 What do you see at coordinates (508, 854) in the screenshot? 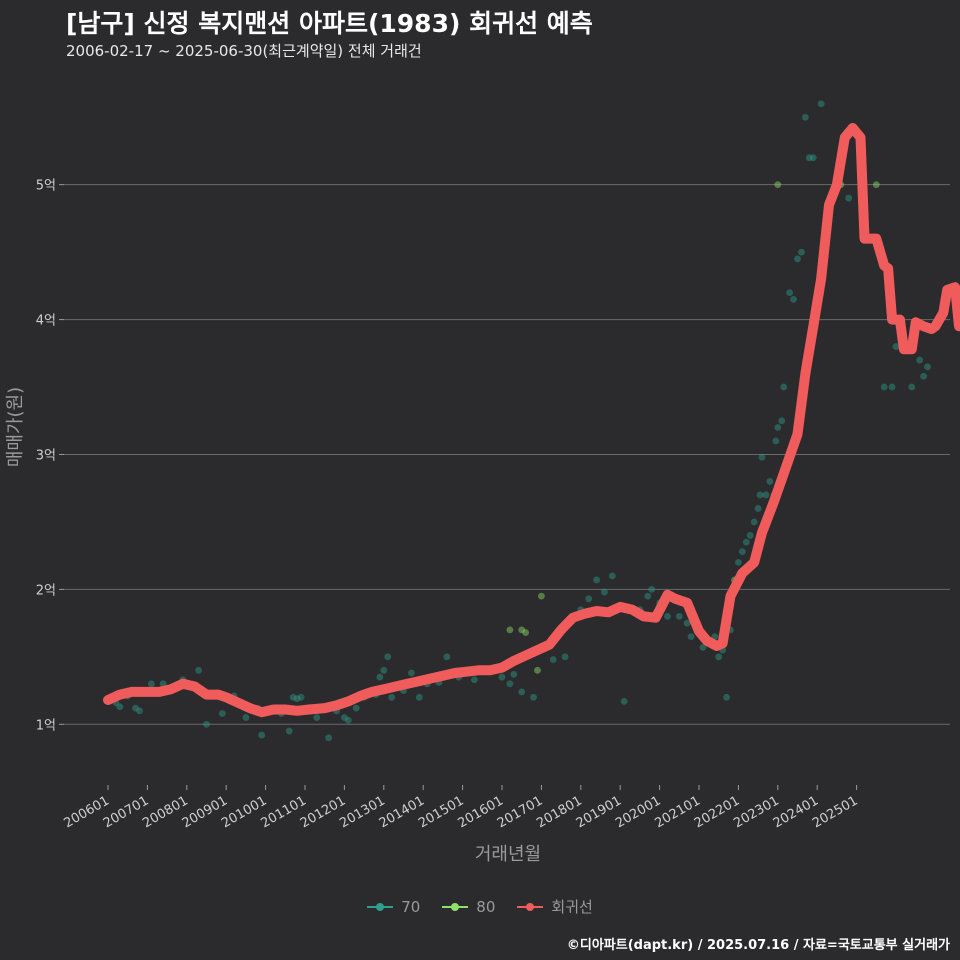
I see `x-axis-label: 거래년월` at bounding box center [508, 854].